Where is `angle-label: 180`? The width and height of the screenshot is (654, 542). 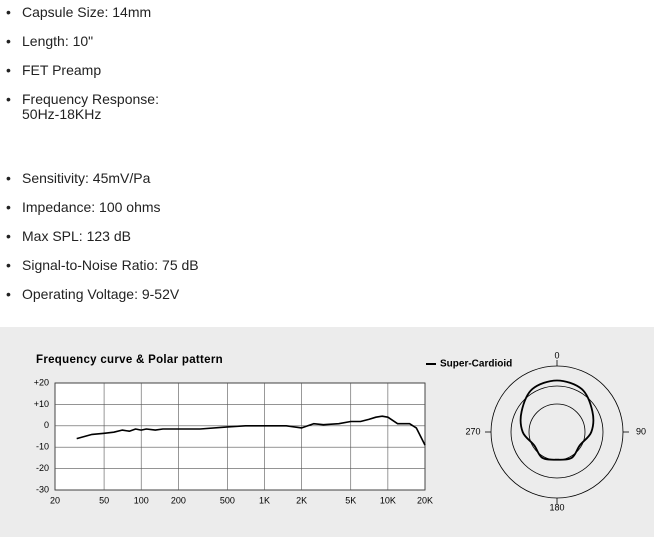
angle-label: 180 is located at coordinates (556, 507).